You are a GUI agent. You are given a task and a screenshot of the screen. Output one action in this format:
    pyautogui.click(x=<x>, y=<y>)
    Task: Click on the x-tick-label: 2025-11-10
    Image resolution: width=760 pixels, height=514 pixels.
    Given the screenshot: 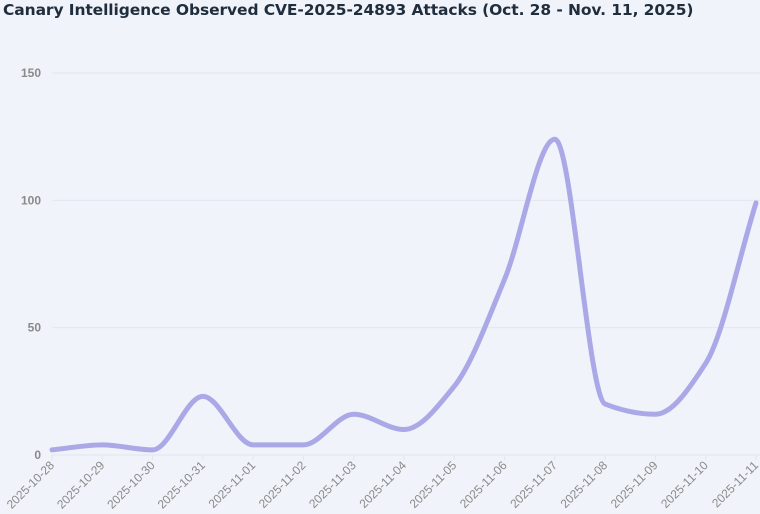 What is the action you would take?
    pyautogui.click(x=684, y=484)
    